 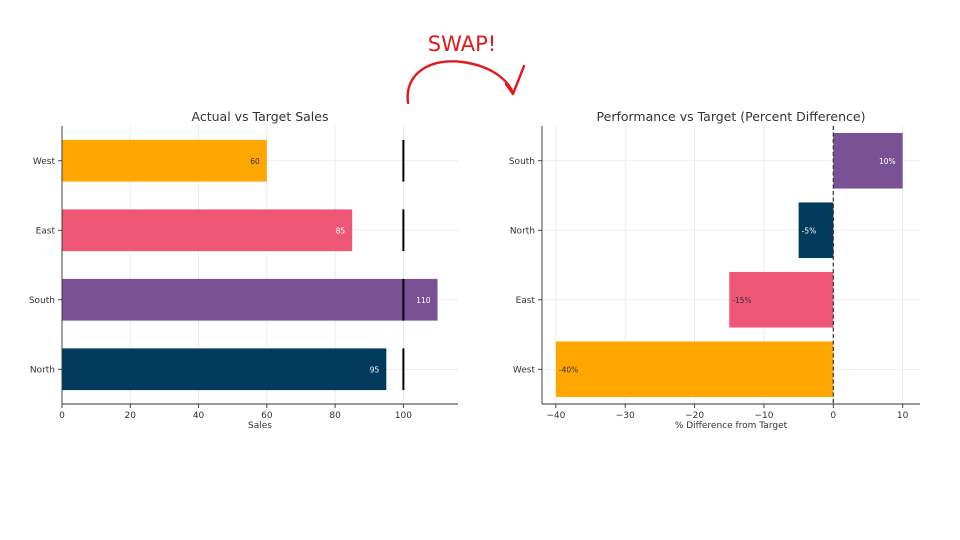 What do you see at coordinates (731, 426) in the screenshot?
I see `x-axis-title: % Difference from Target` at bounding box center [731, 426].